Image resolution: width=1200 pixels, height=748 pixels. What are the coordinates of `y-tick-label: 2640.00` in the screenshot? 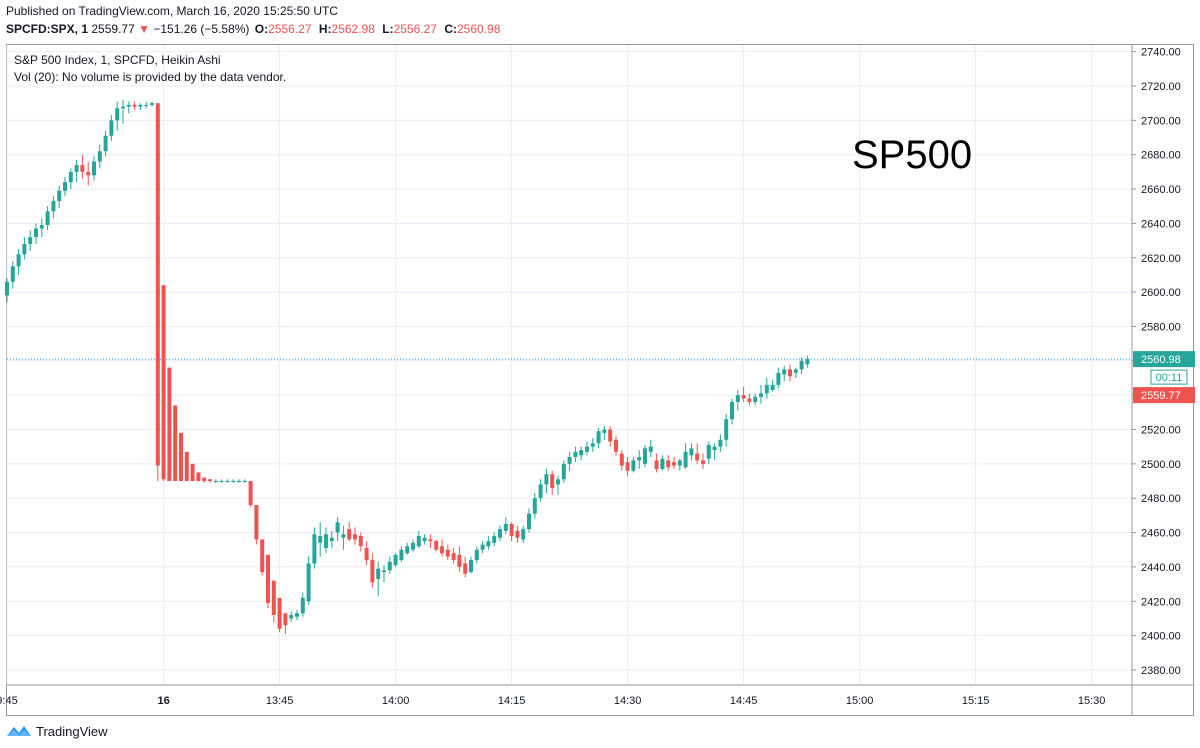 It's located at (1161, 224).